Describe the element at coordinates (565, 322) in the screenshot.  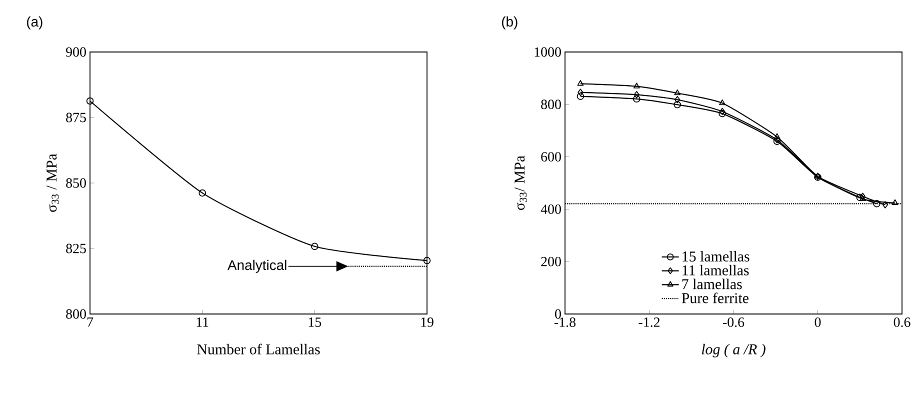
I see `x-tick-label: -1.8` at that location.